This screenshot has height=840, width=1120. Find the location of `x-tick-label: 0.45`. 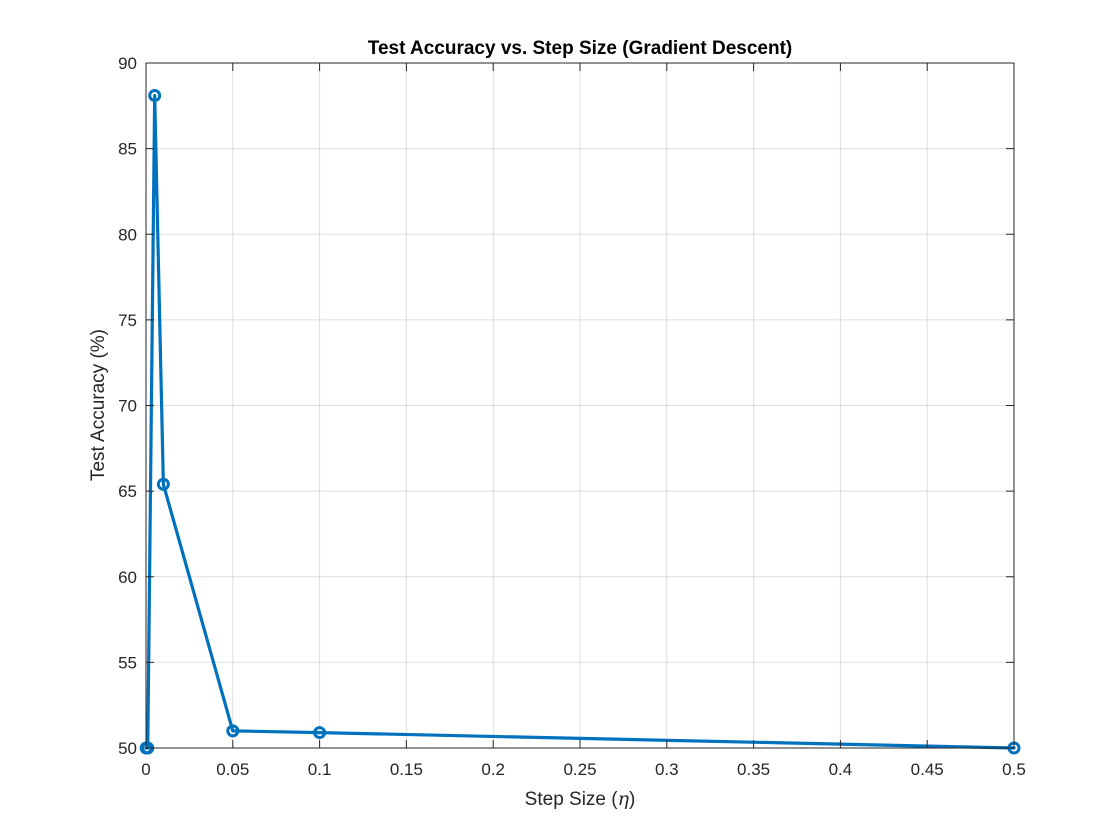

x-tick-label: 0.45 is located at coordinates (927, 769).